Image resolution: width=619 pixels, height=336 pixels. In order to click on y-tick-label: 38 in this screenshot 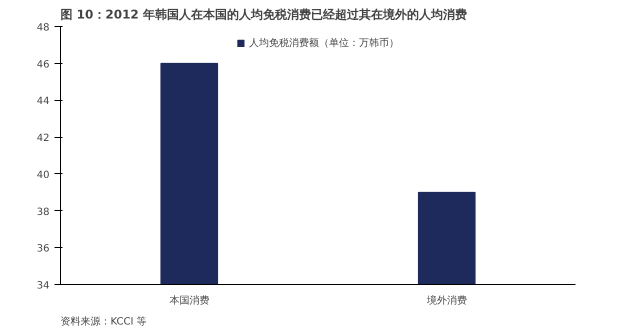, I will do `click(43, 212)`.